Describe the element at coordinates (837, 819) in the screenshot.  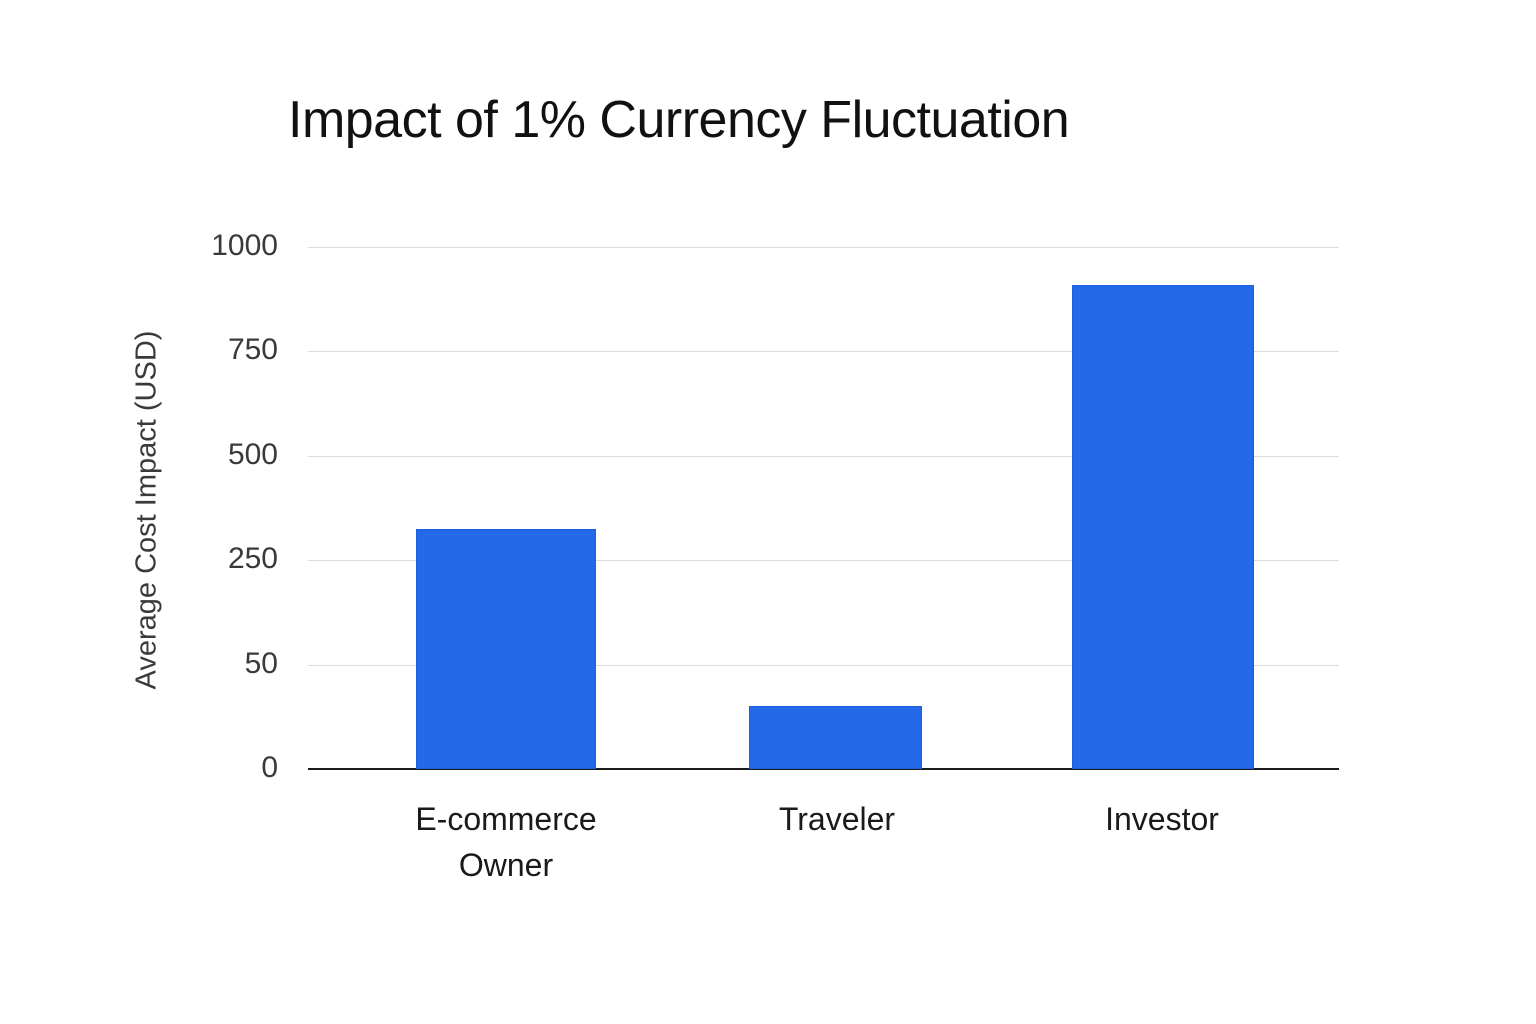
I see `x-tick-label: Traveler` at that location.